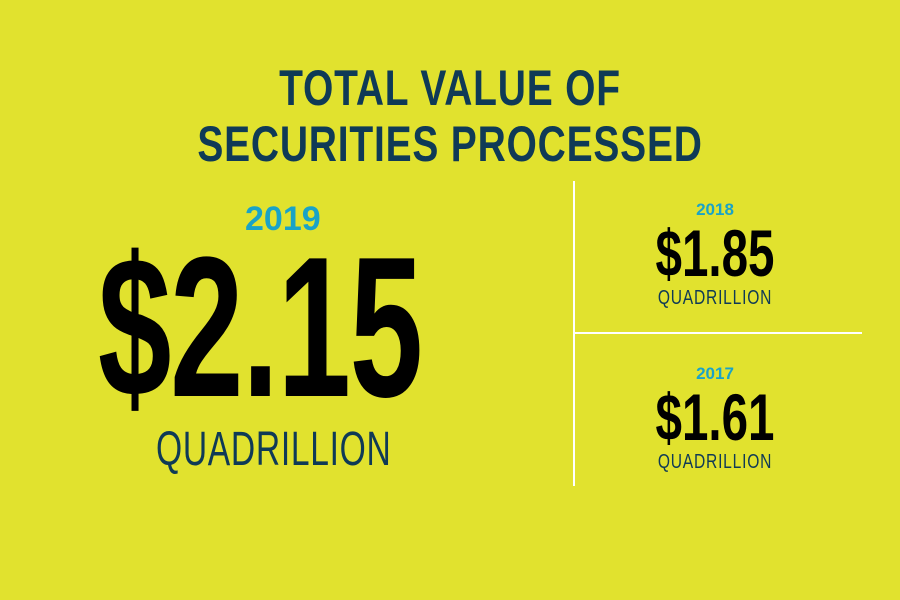 Image resolution: width=900 pixels, height=600 pixels. Describe the element at coordinates (260, 327) in the screenshot. I see `main-stat-value: $2.15` at that location.